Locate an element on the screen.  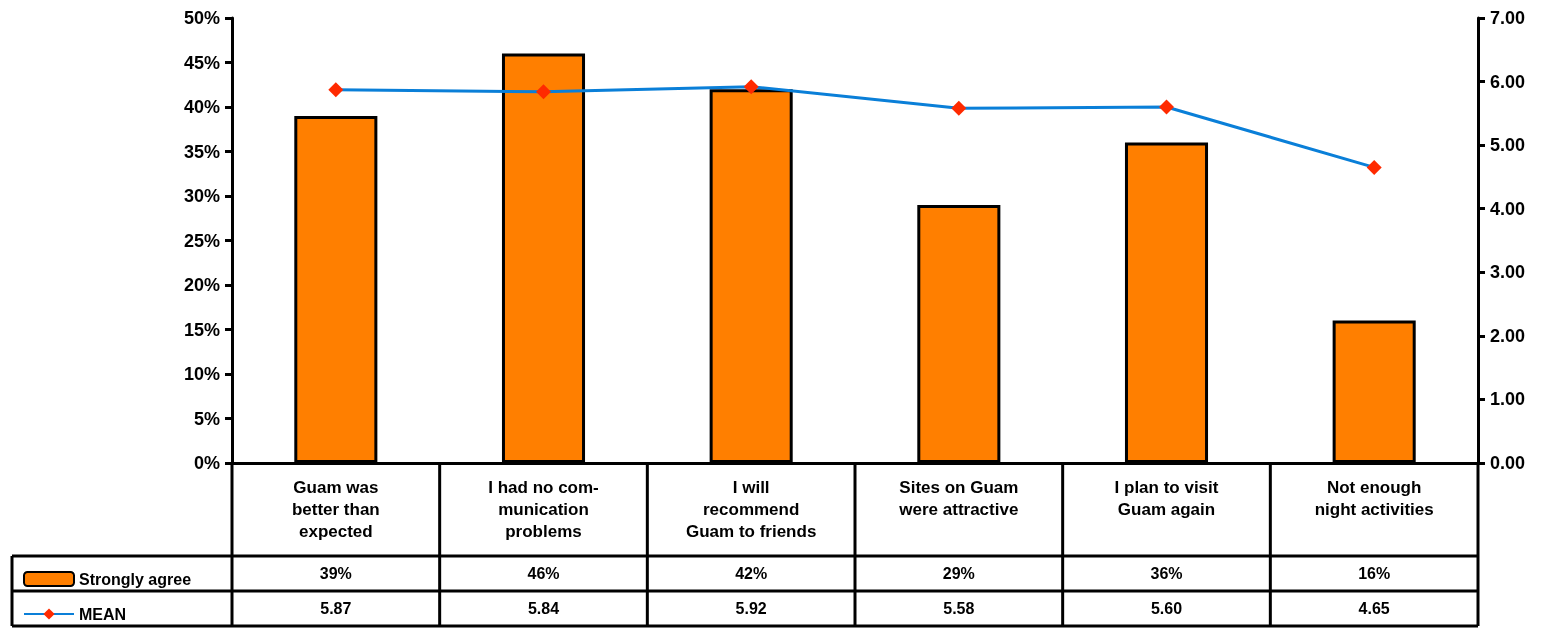
data-label: 16% is located at coordinates (1374, 573).